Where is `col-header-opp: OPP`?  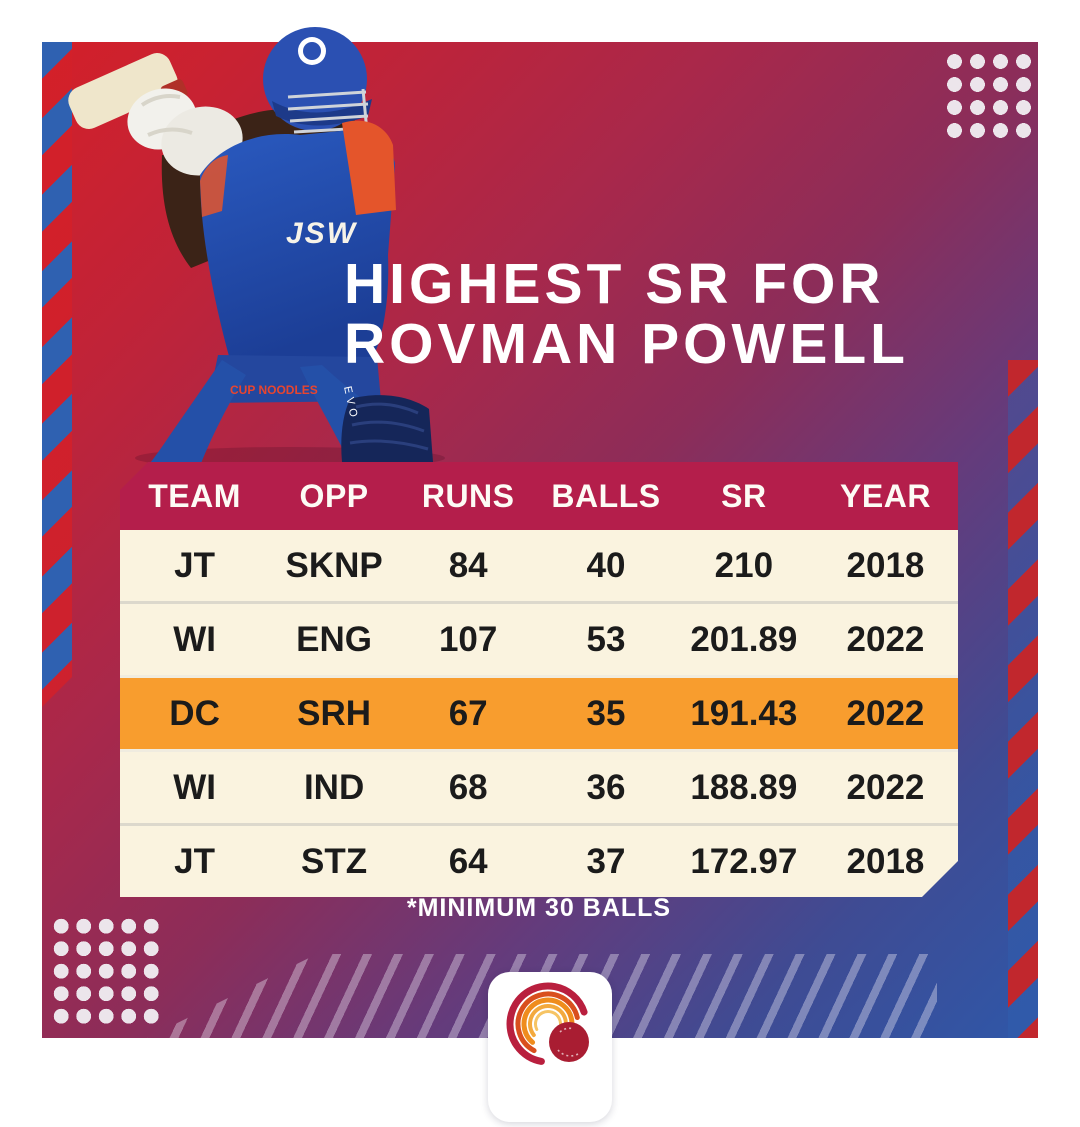
col-header-opp: OPP is located at coordinates (334, 495).